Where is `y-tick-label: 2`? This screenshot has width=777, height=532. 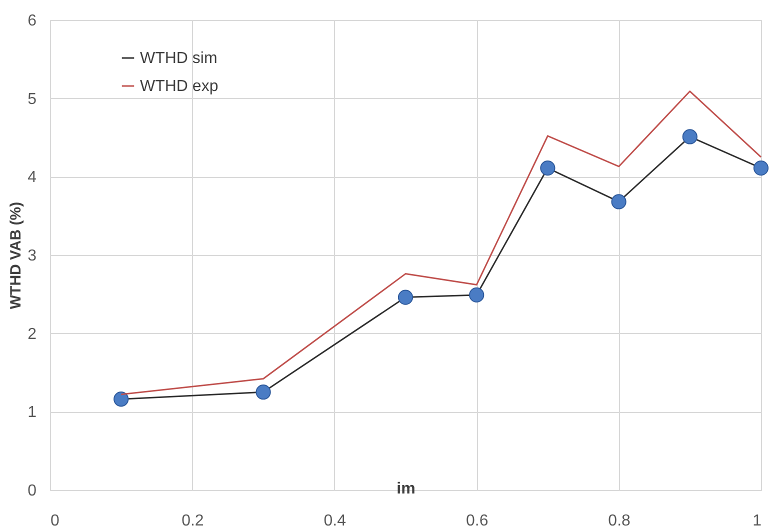 y-tick-label: 2 is located at coordinates (32, 334).